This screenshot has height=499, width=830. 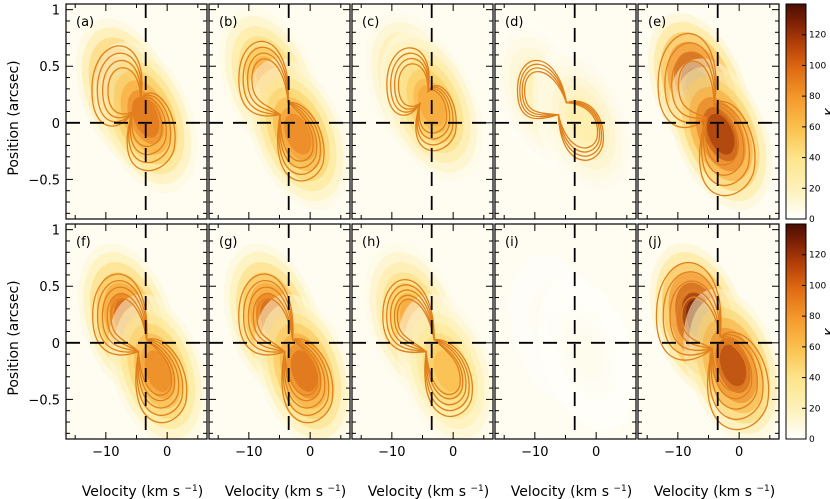 What do you see at coordinates (655, 242) in the screenshot?
I see `panel-label: (j)` at bounding box center [655, 242].